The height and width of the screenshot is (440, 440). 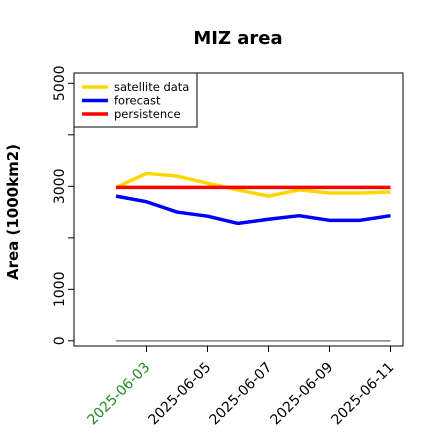 What do you see at coordinates (151, 87) in the screenshot?
I see `legend-label-satellite-data: satellite data` at bounding box center [151, 87].